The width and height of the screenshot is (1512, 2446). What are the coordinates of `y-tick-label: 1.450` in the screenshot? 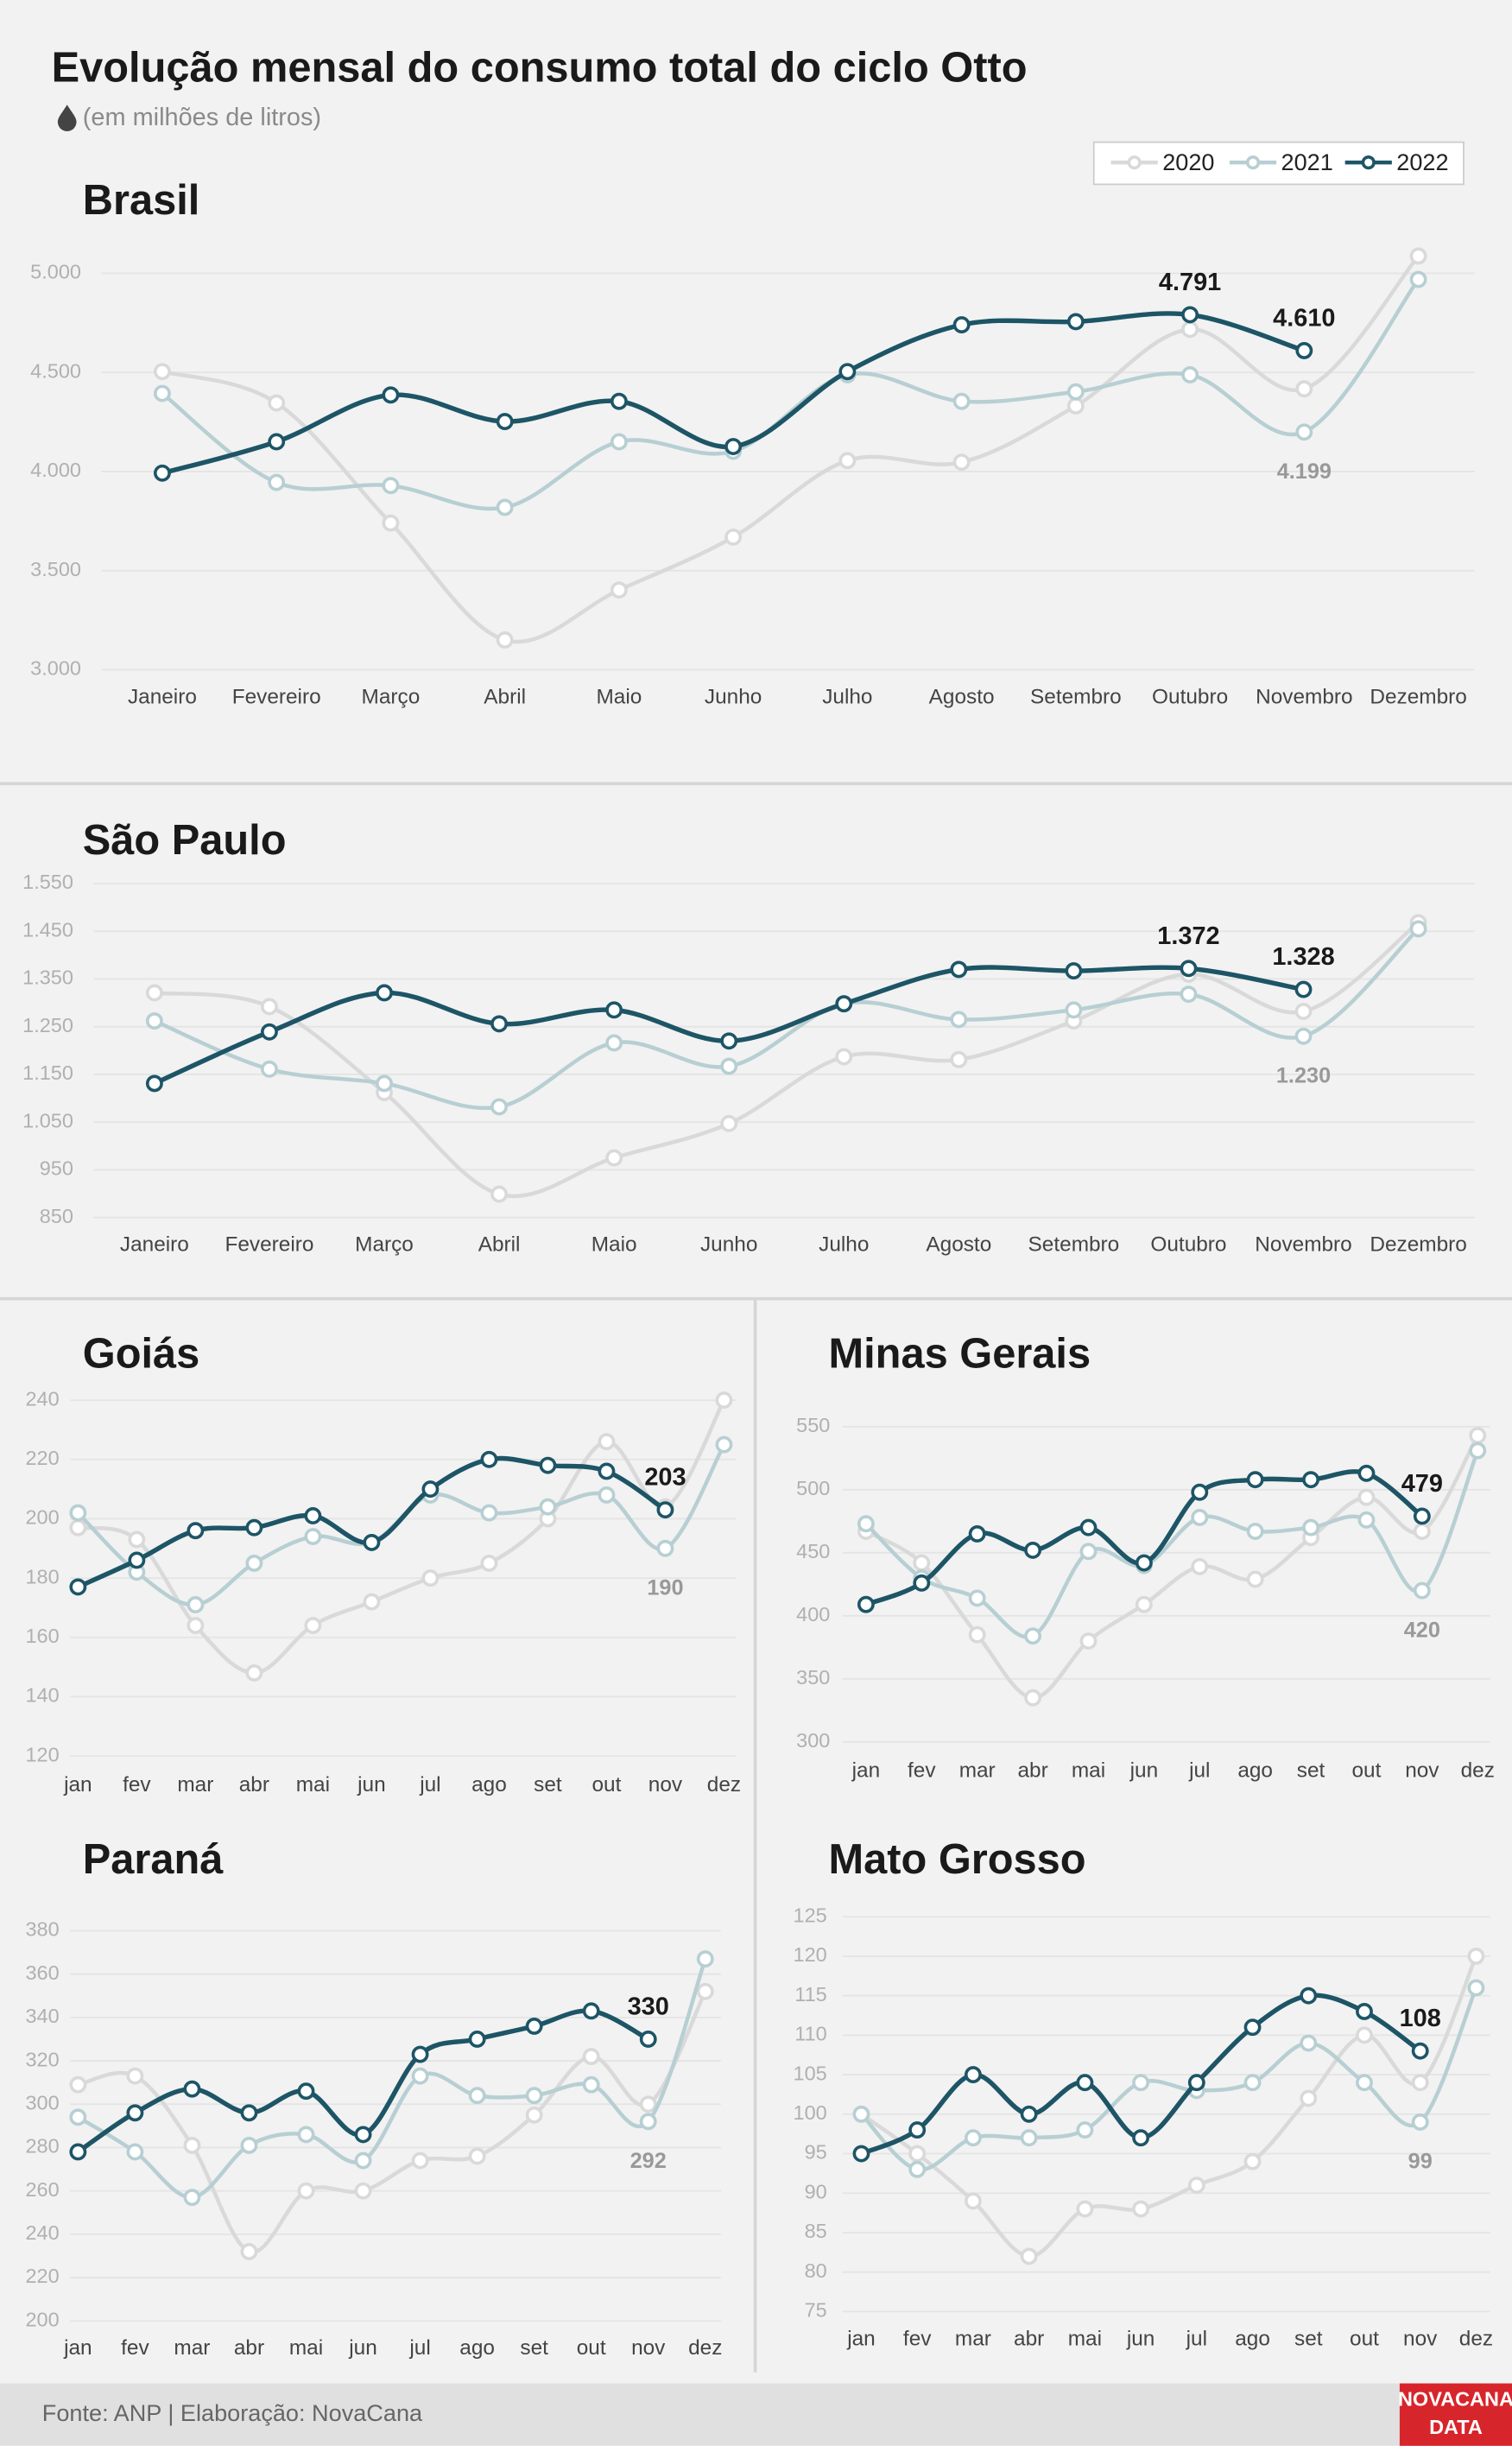 It's located at (47, 929).